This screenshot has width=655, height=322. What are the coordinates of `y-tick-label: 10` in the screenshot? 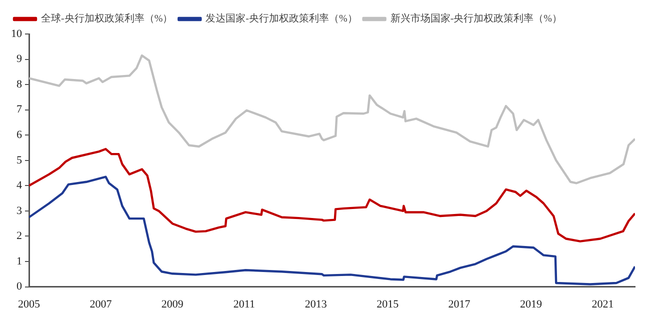 It's located at (16, 34).